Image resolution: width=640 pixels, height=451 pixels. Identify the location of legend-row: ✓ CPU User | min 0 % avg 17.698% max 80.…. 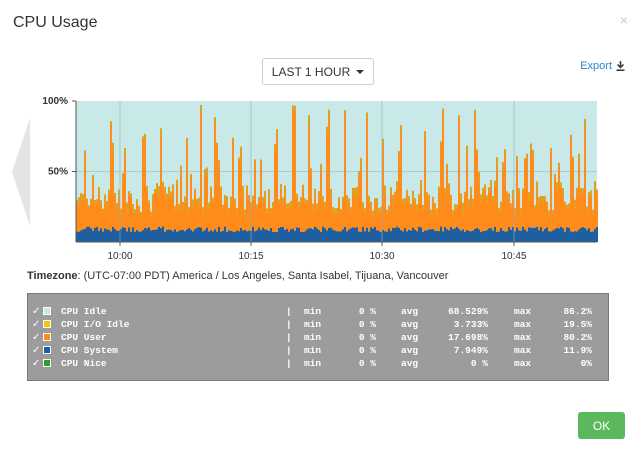
(318, 337).